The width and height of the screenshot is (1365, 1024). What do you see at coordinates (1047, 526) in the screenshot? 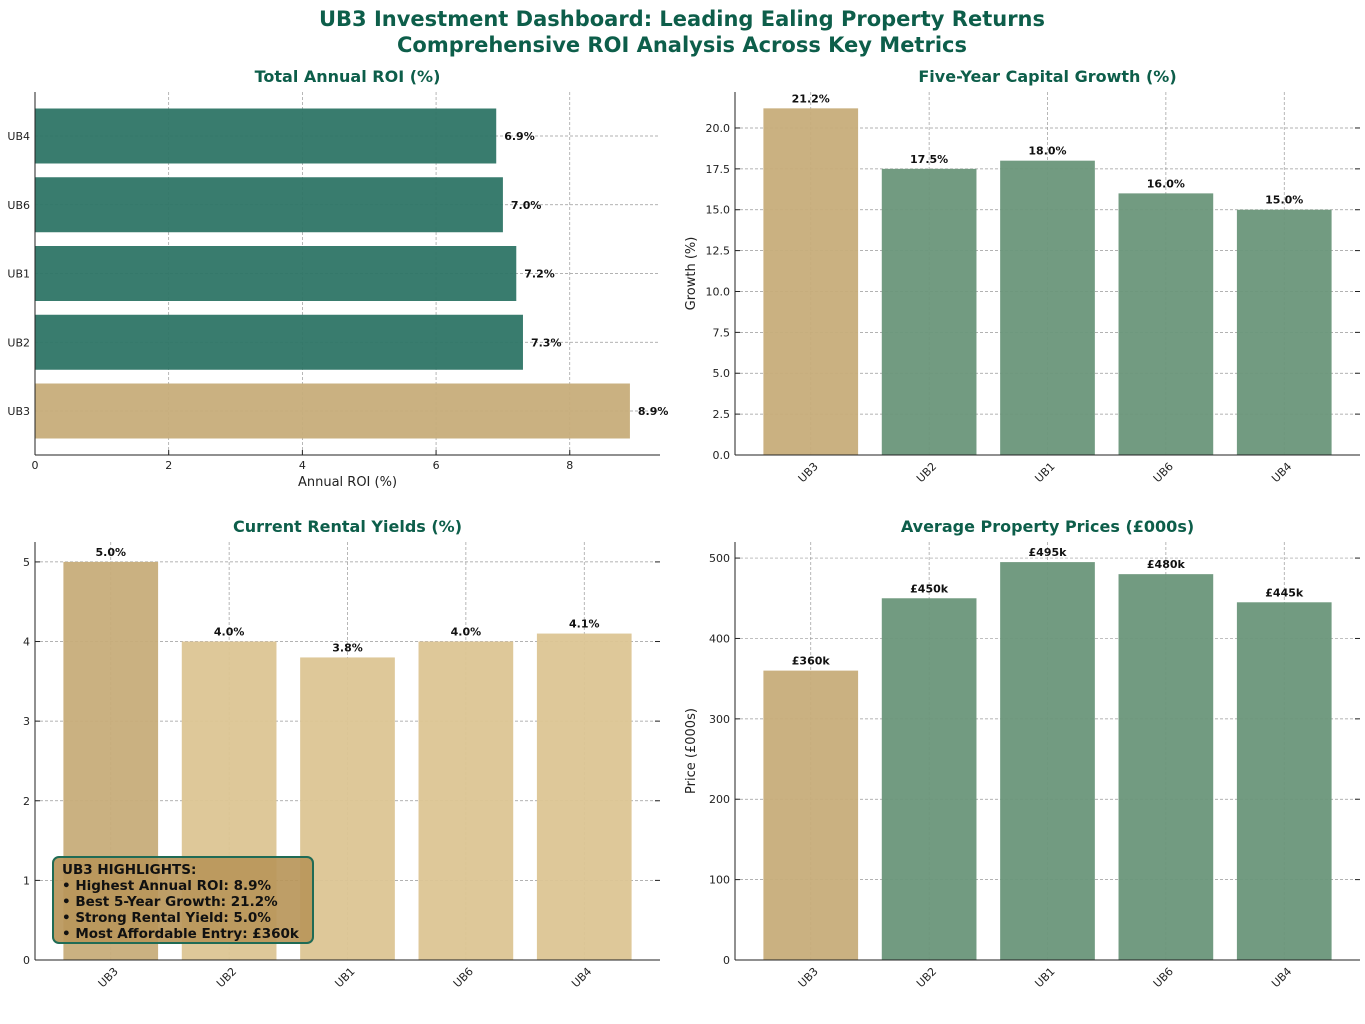
I see `chart-title: Average Property Prices (£000s)` at bounding box center [1047, 526].